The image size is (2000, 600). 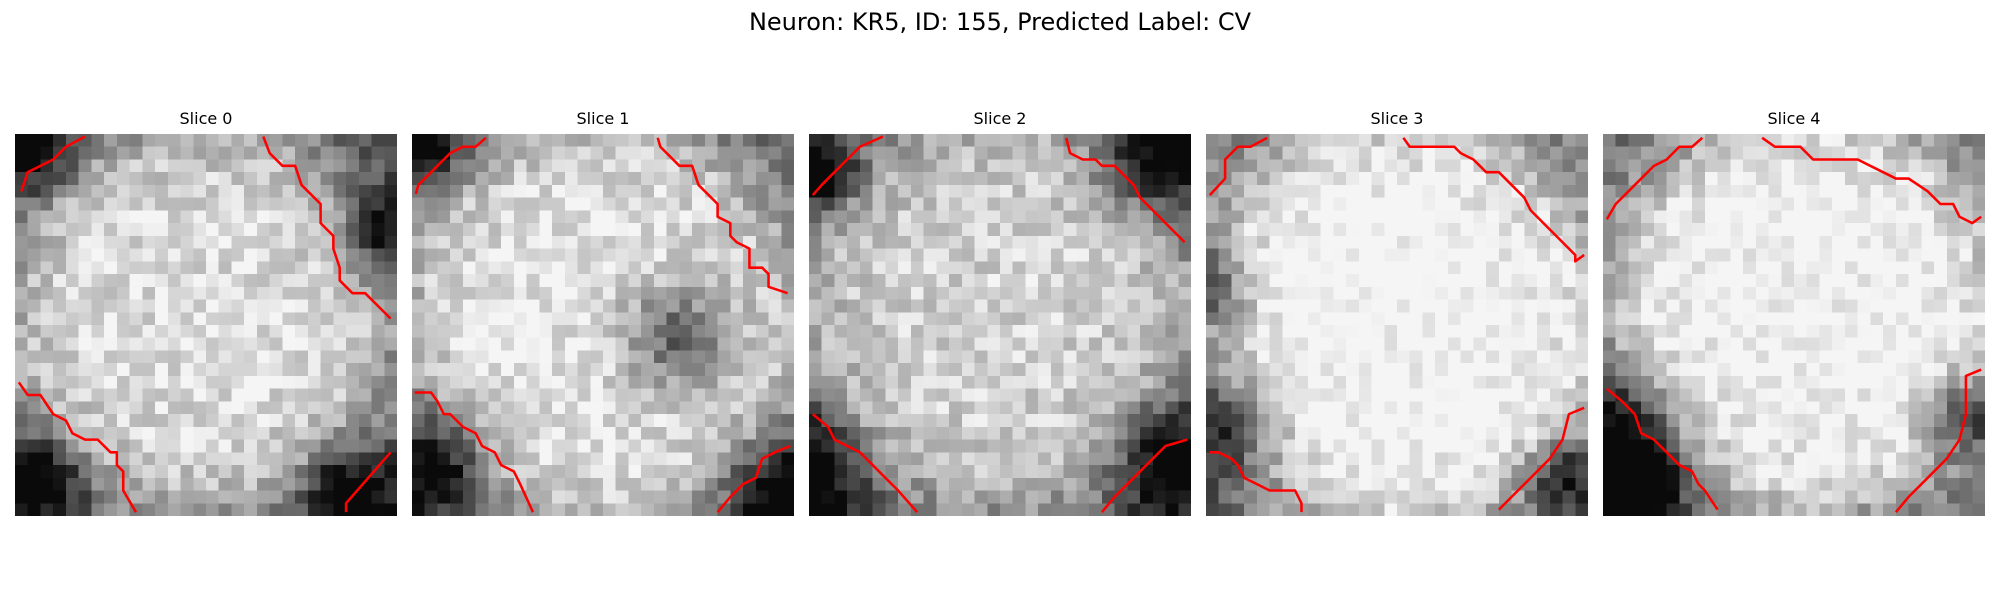 What do you see at coordinates (603, 118) in the screenshot?
I see `slice-title: Slice 1` at bounding box center [603, 118].